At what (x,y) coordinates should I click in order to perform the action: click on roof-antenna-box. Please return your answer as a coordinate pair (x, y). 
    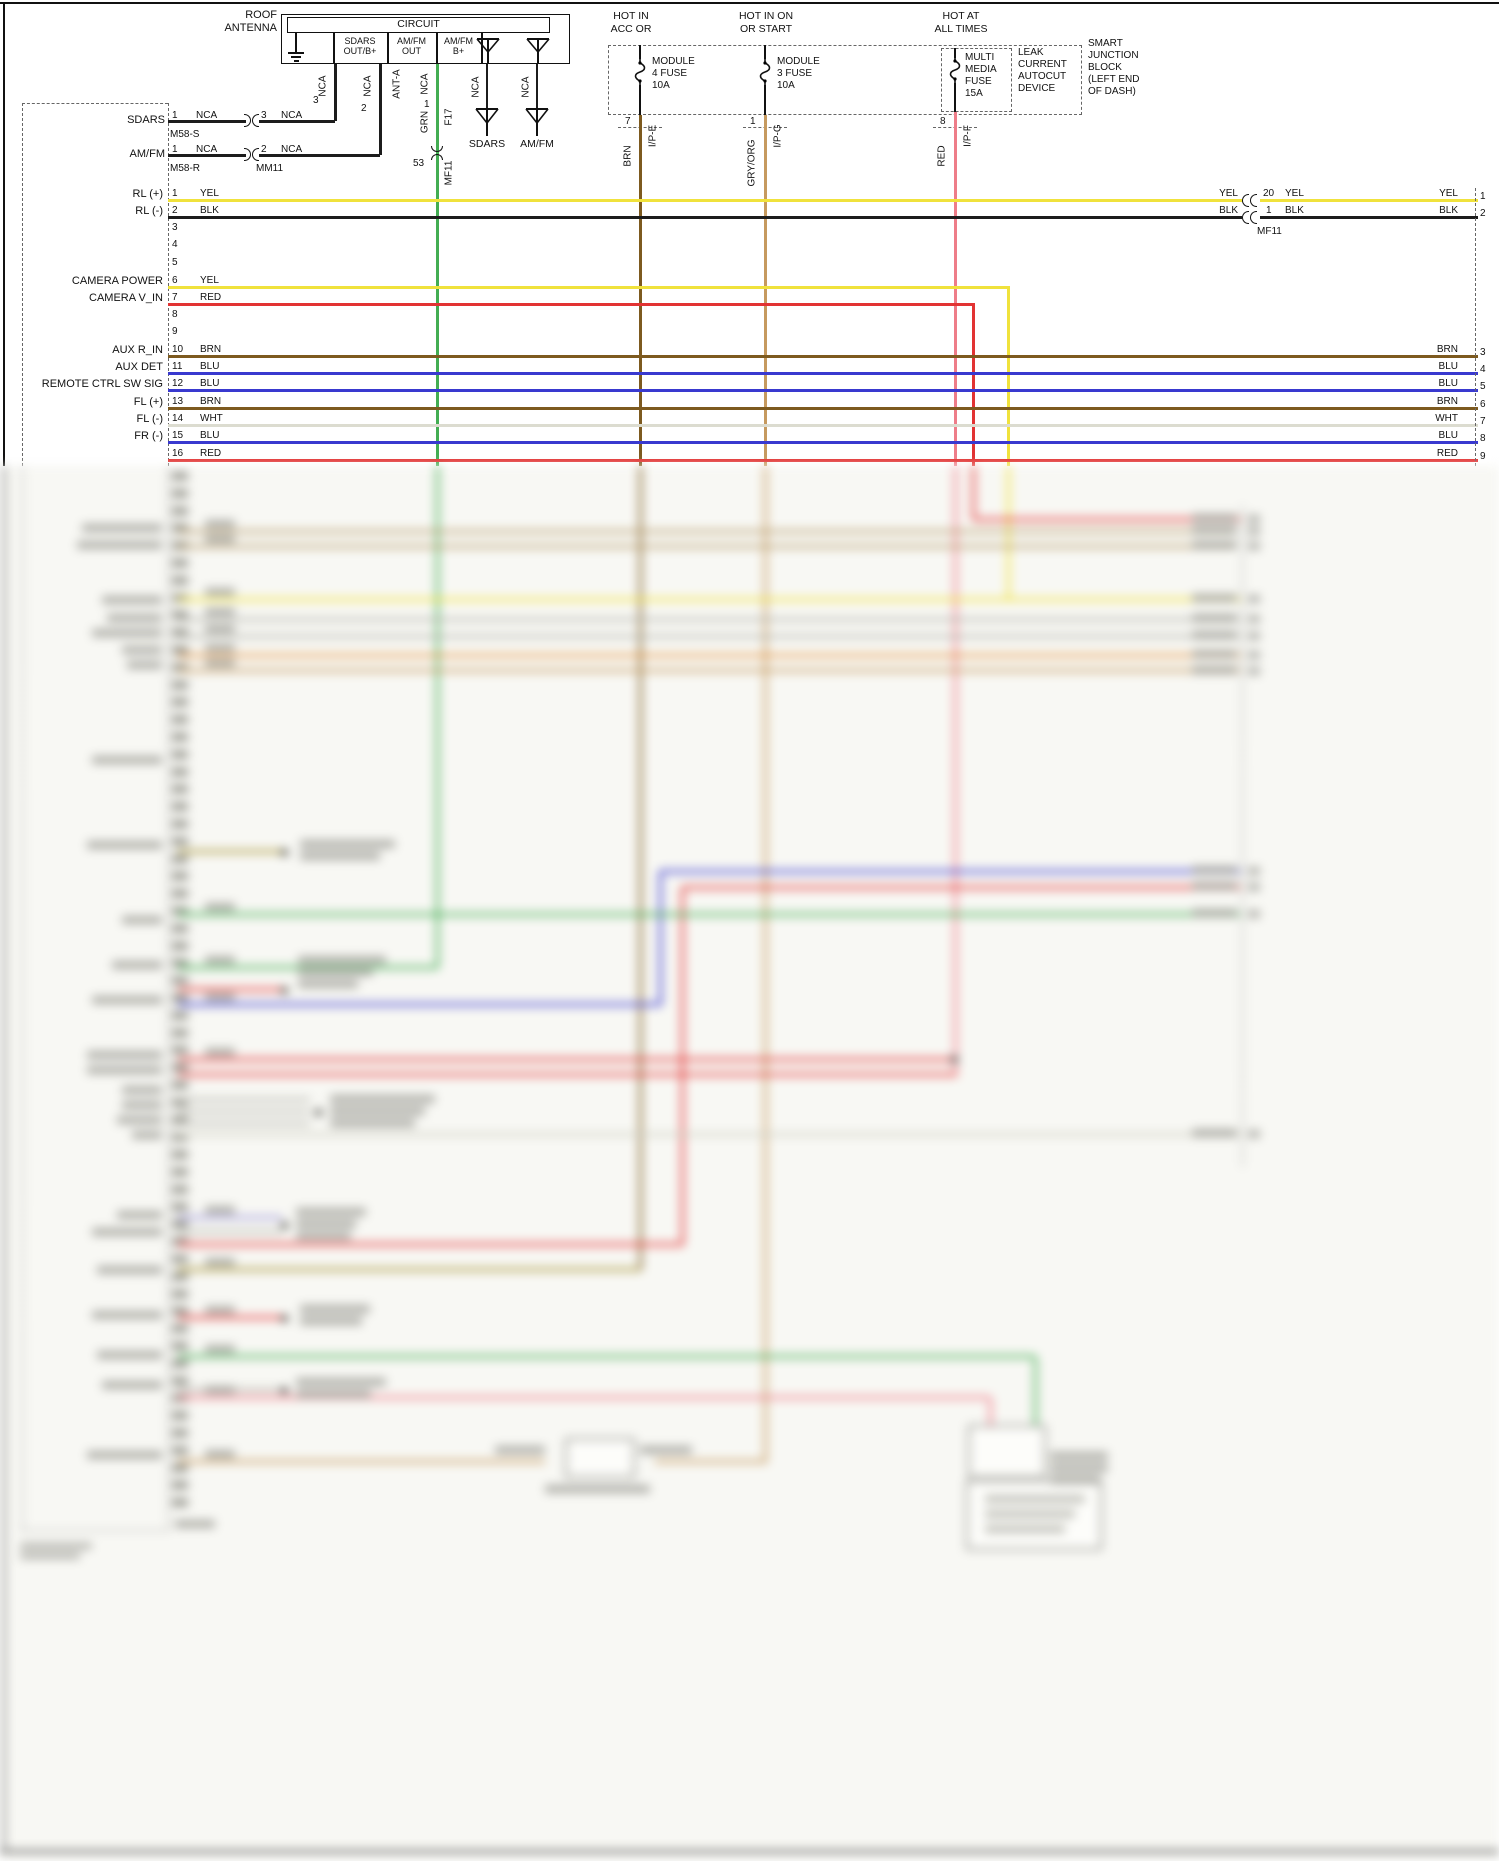
    Looking at the image, I should click on (425, 39).